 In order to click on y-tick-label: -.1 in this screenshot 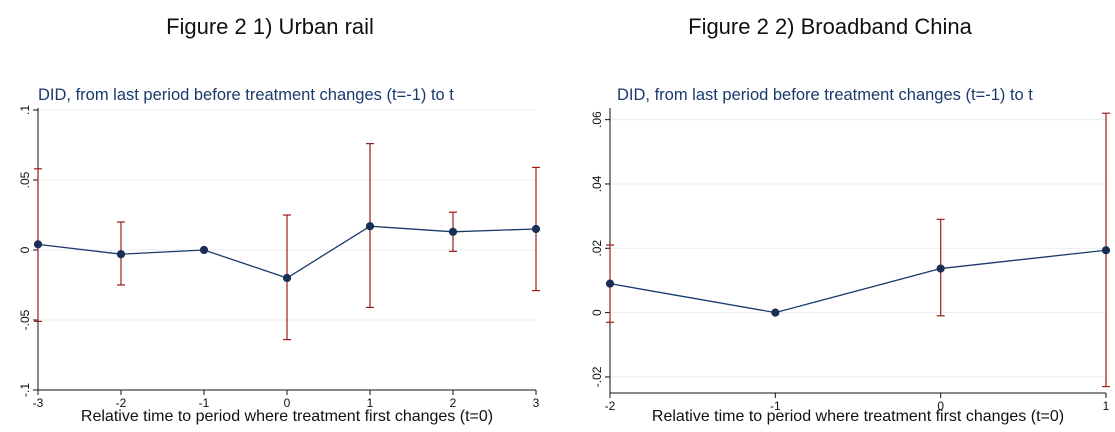, I will do `click(25, 390)`.